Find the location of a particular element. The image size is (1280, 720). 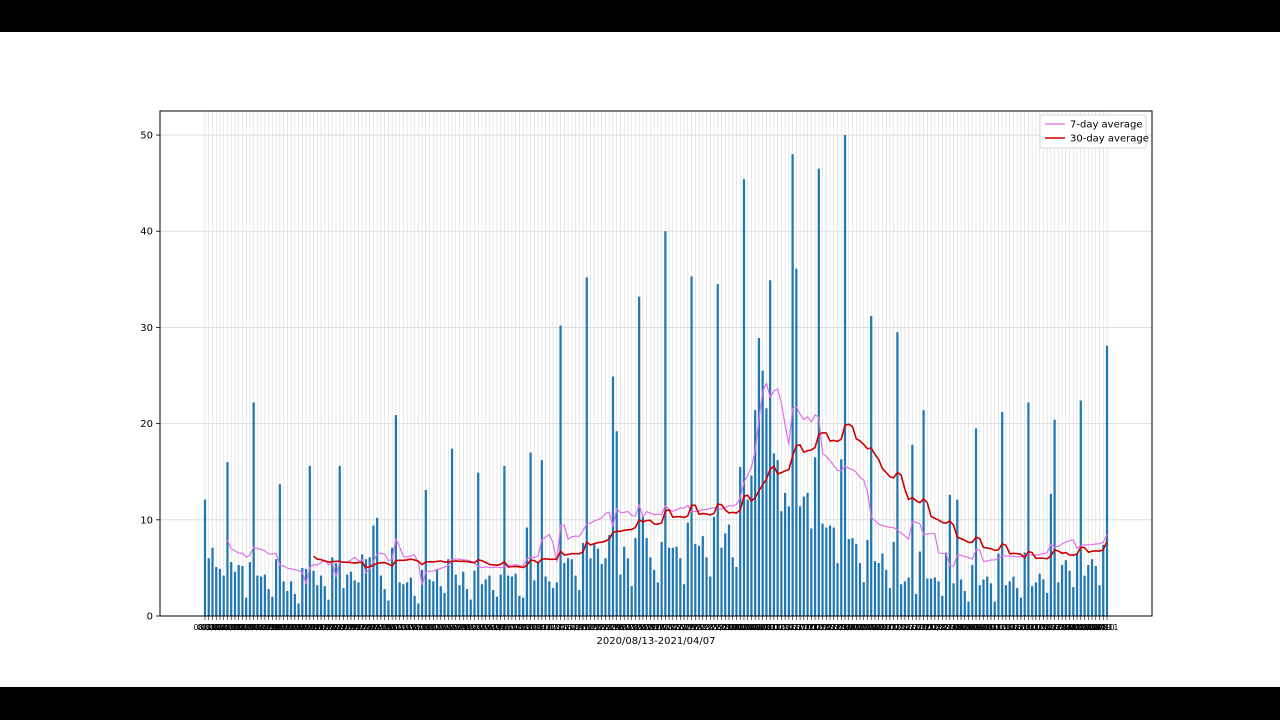

x-tick-label: 09/29 is located at coordinates (380, 627).